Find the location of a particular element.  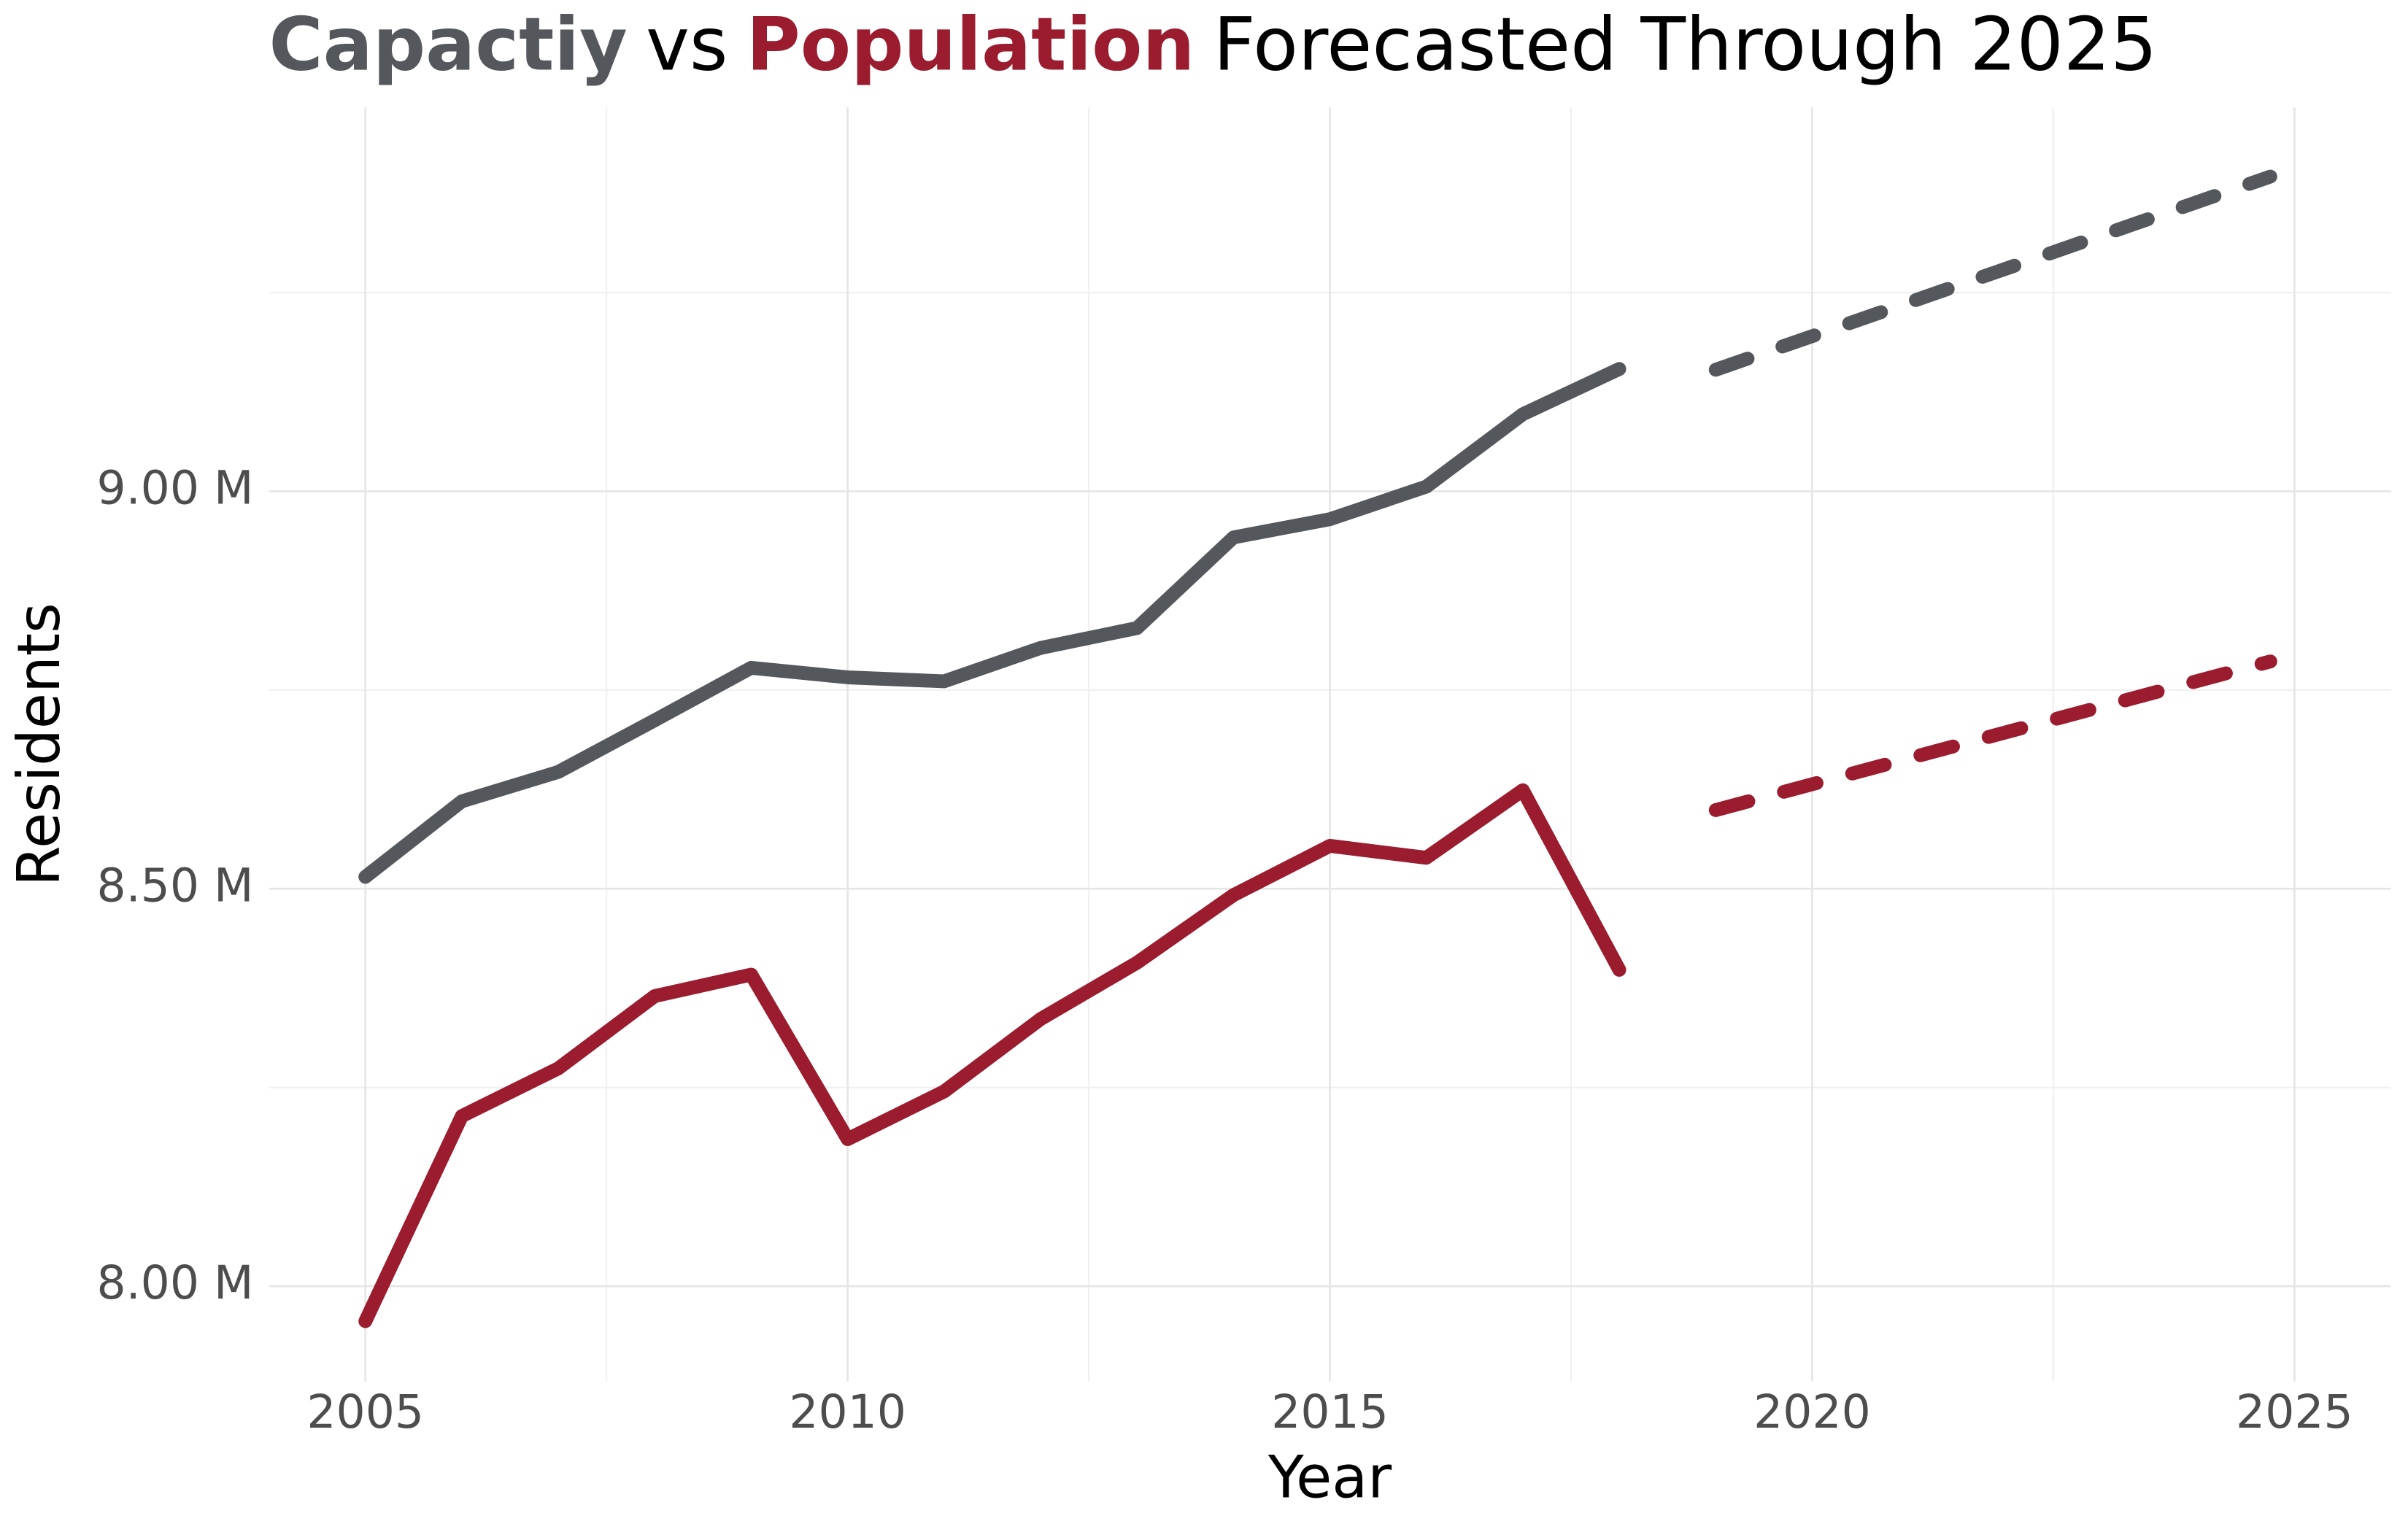

y-axis-title: Residents is located at coordinates (39, 745).